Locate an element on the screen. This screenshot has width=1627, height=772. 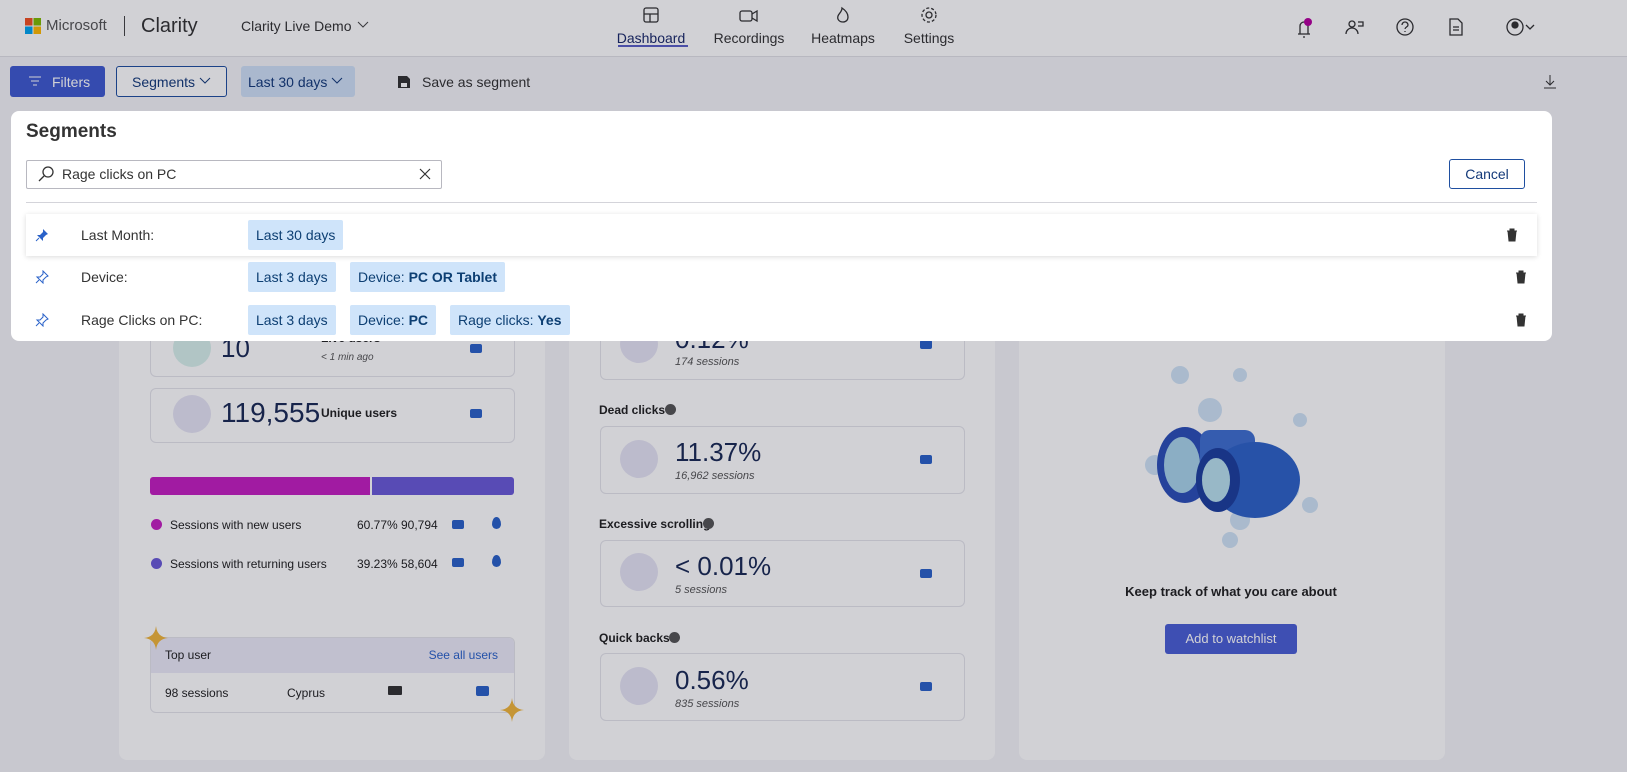
see-all-users: See all users is located at coordinates (463, 655).